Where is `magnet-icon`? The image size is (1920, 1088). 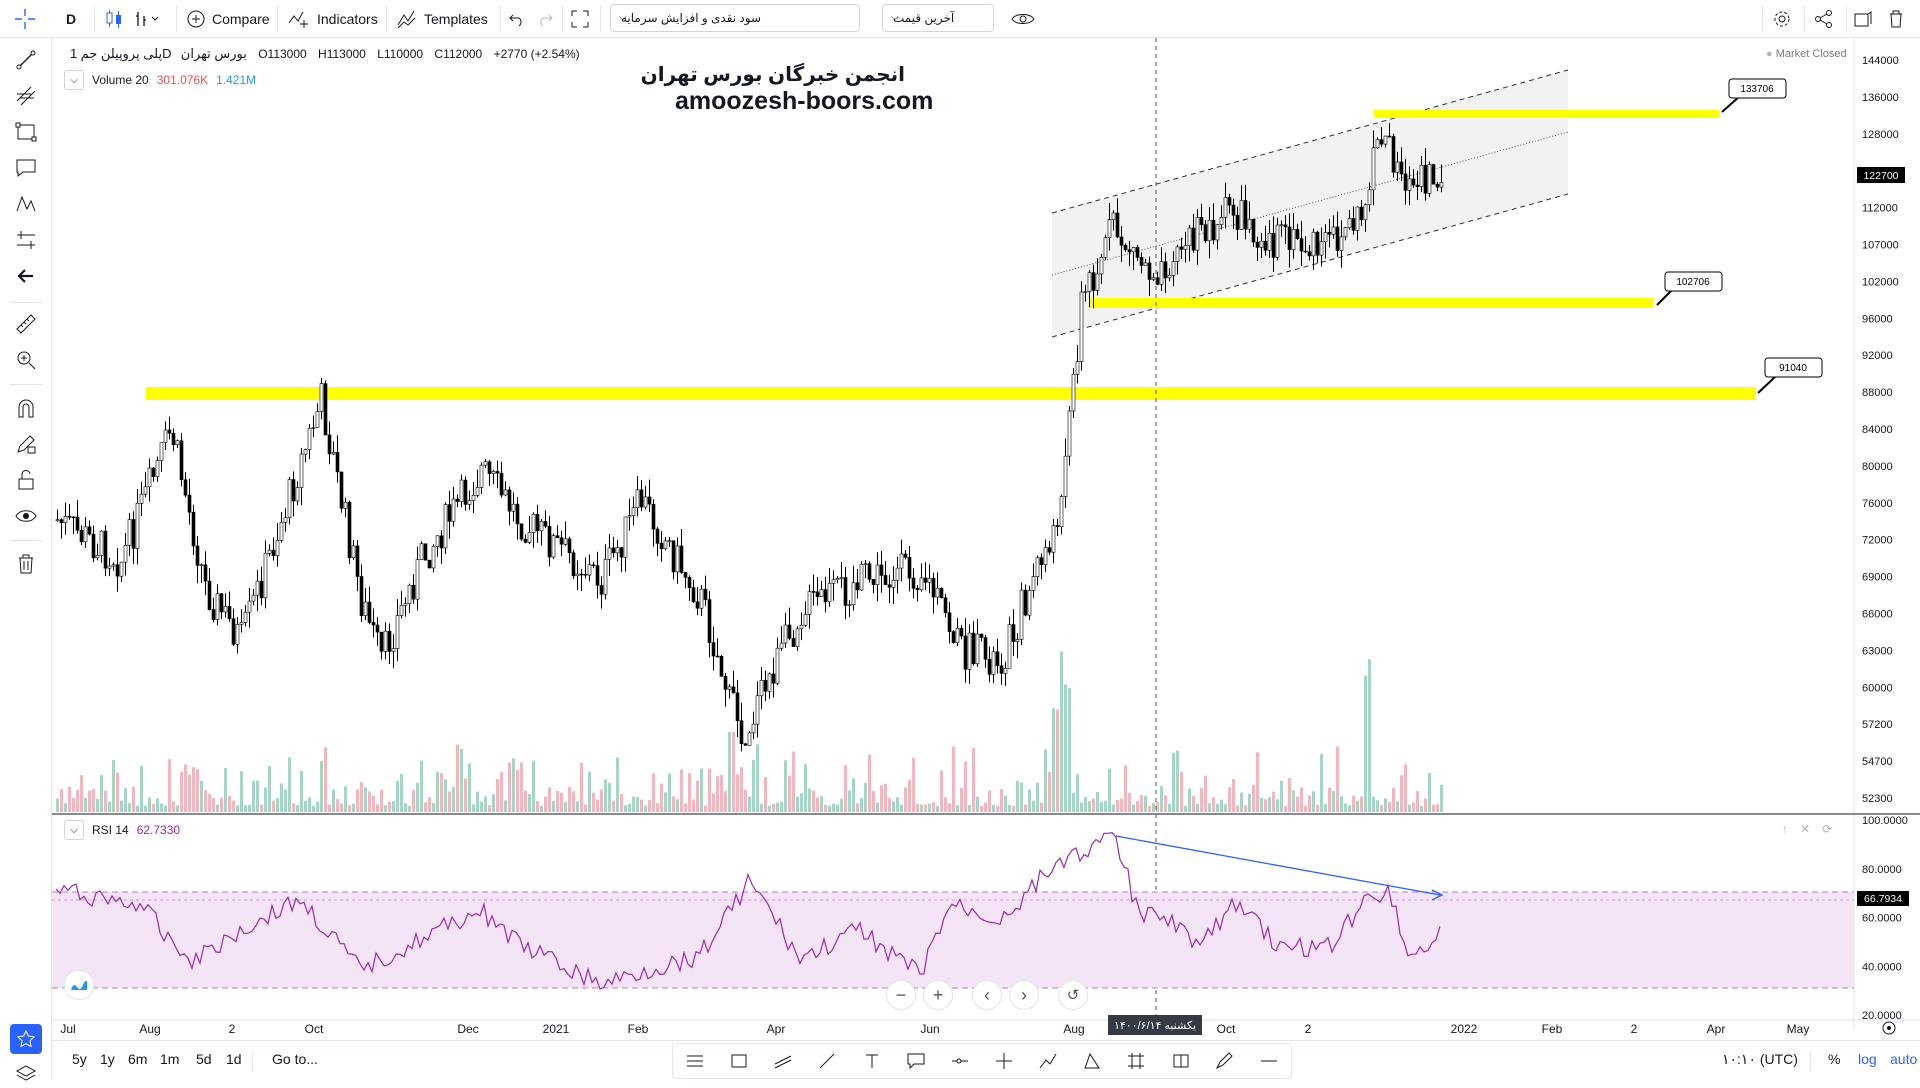 magnet-icon is located at coordinates (26, 408).